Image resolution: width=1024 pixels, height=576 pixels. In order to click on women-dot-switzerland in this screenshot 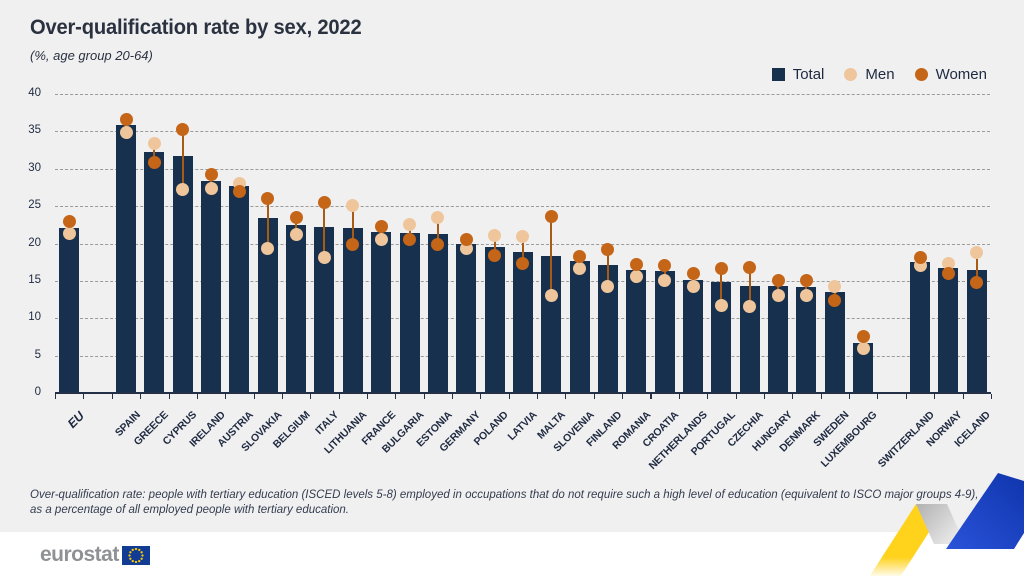, I will do `click(920, 258)`.